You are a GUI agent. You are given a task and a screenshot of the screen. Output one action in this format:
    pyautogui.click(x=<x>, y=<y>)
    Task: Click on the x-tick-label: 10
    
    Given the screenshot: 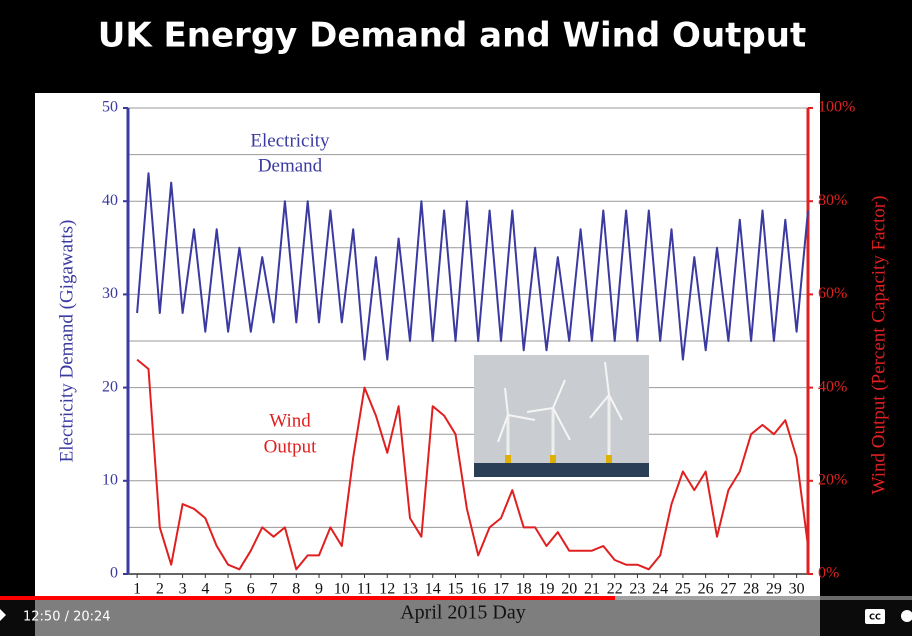 What is the action you would take?
    pyautogui.click(x=342, y=589)
    